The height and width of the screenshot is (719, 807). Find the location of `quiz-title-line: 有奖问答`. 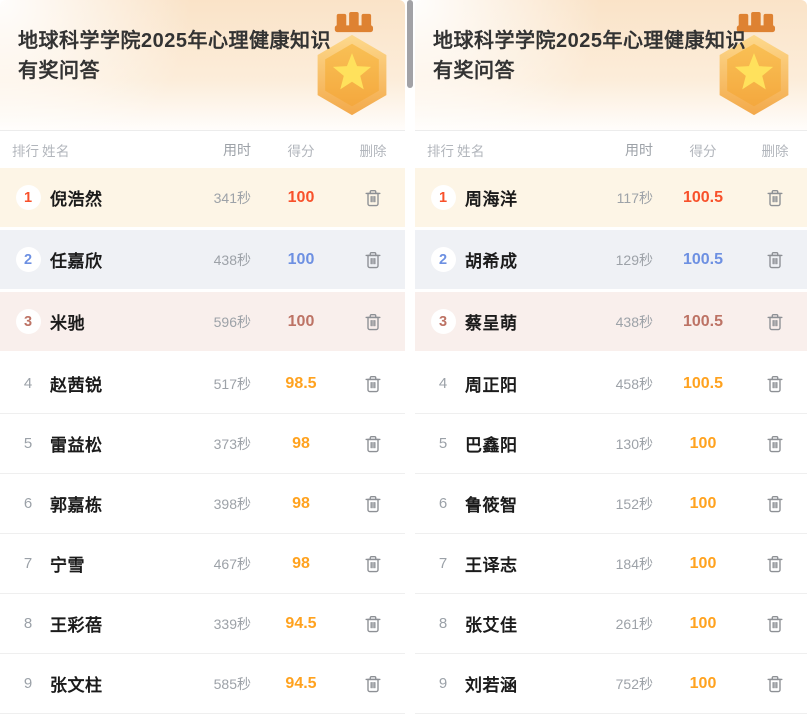

quiz-title-line: 有奖问答 is located at coordinates (59, 71).